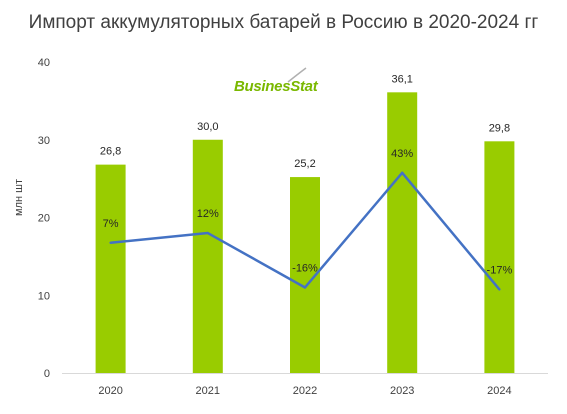 This screenshot has height=414, width=567. Describe the element at coordinates (276, 86) in the screenshot. I see `businesstat-logo: BusinesStat` at that location.